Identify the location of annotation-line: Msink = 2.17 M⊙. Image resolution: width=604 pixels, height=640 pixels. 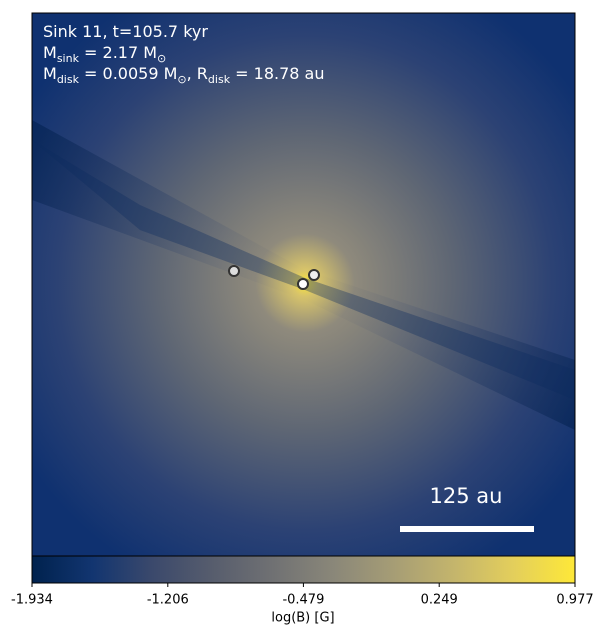
(104, 54).